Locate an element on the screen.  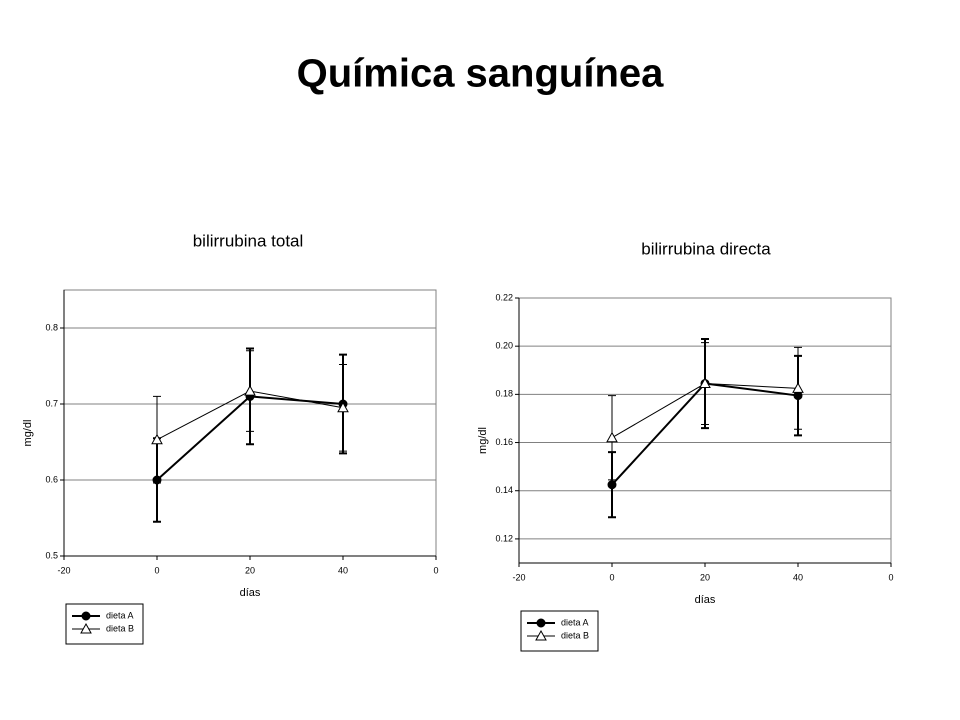
slide-title: Química sanguínea is located at coordinates (481, 74).